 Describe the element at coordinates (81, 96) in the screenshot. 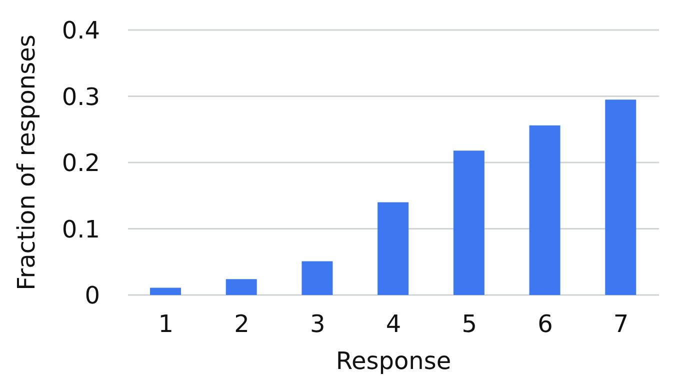

I see `y-tick-label: 0.3` at that location.